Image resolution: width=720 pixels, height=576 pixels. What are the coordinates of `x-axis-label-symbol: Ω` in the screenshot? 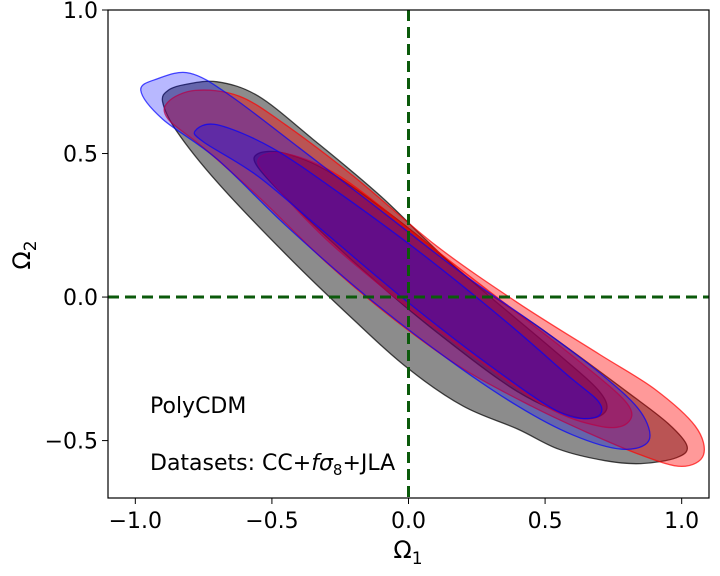 It's located at (402, 550).